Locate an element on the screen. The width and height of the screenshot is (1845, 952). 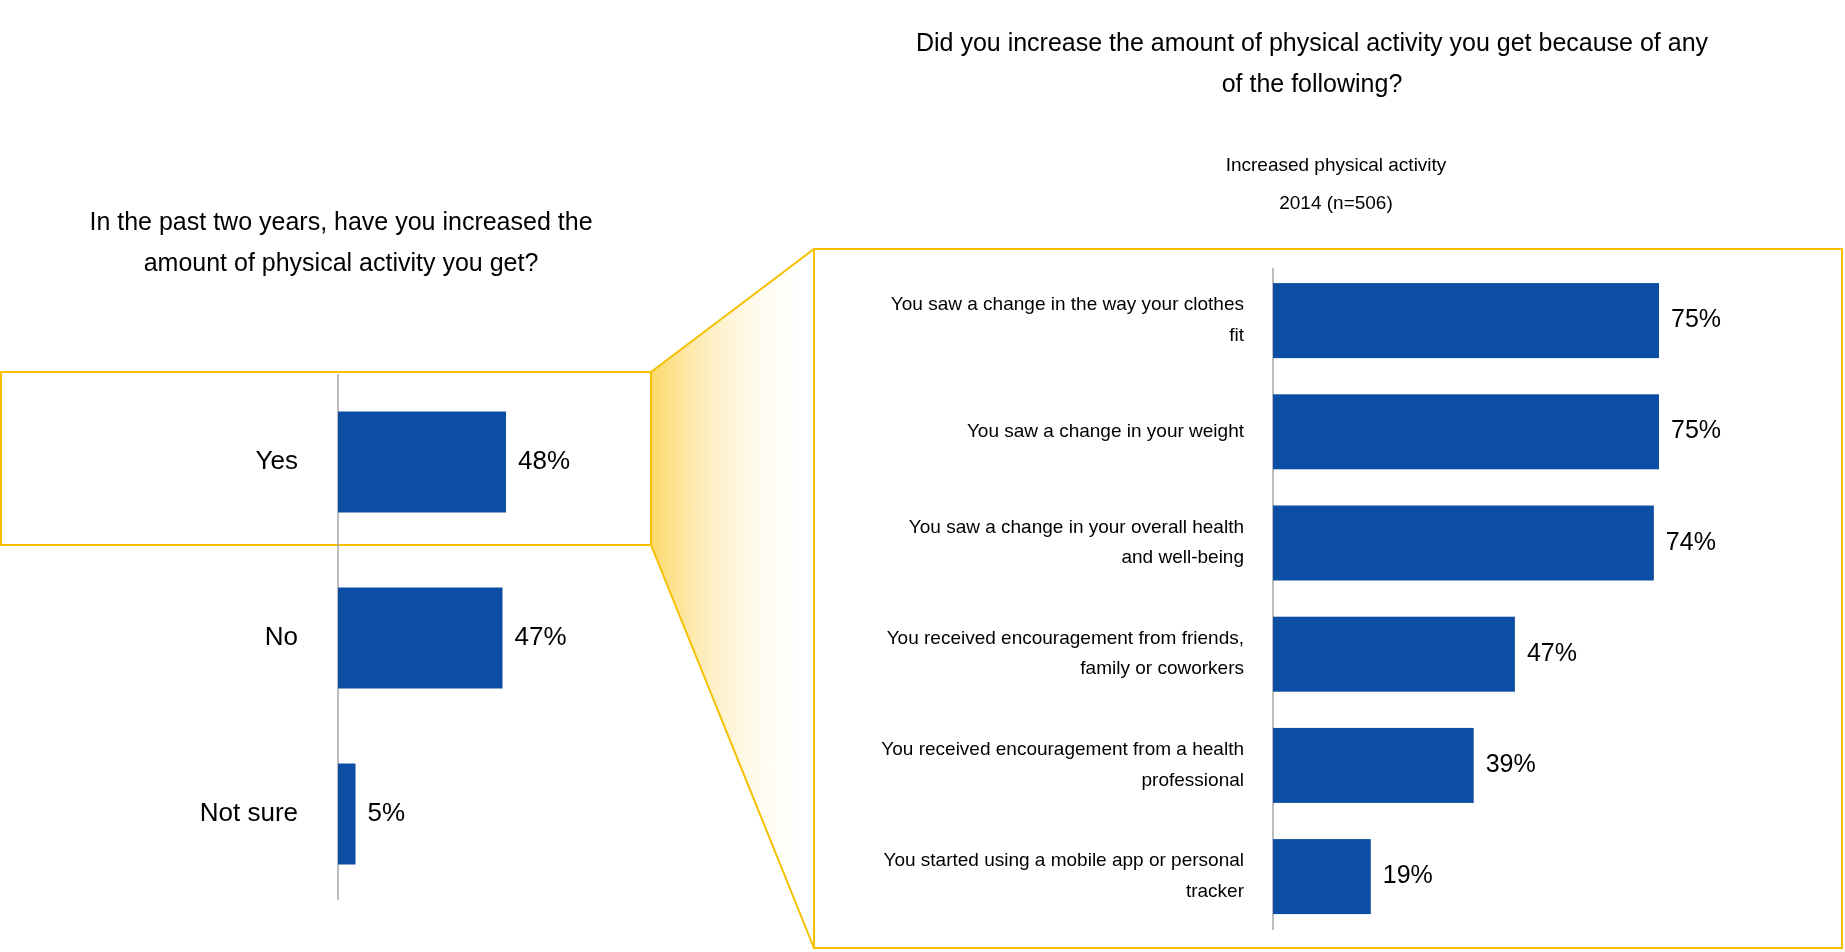
y-tick-label: No is located at coordinates (281, 635).